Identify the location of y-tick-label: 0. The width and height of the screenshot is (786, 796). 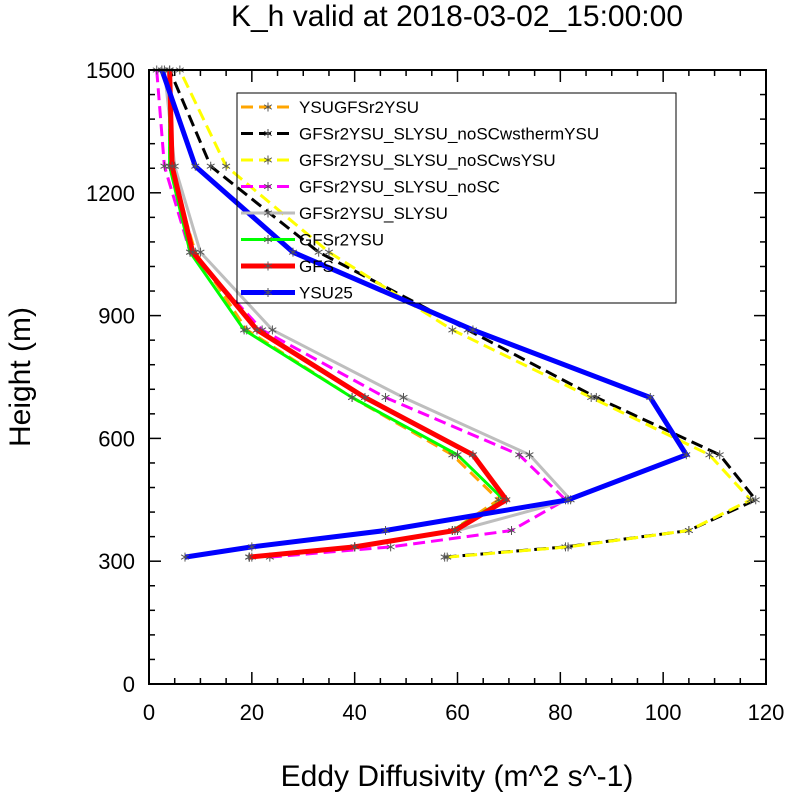
(129, 684).